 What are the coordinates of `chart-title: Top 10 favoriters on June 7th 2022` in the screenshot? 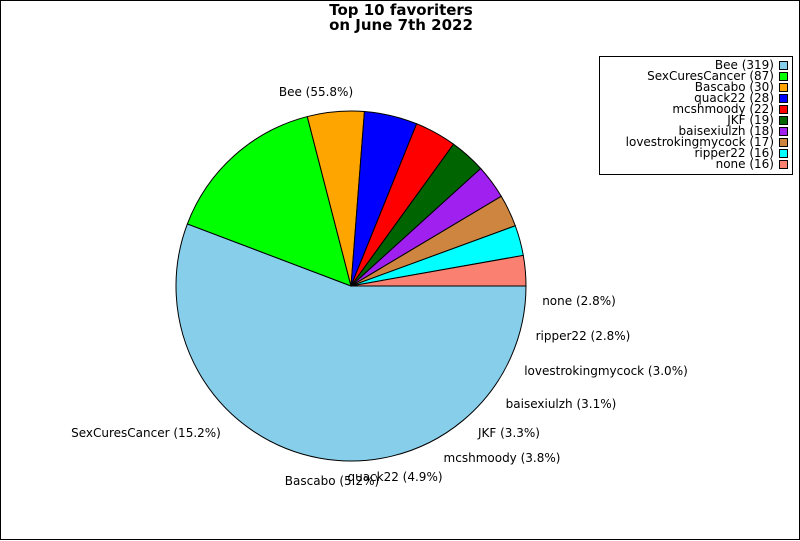 It's located at (400, 18).